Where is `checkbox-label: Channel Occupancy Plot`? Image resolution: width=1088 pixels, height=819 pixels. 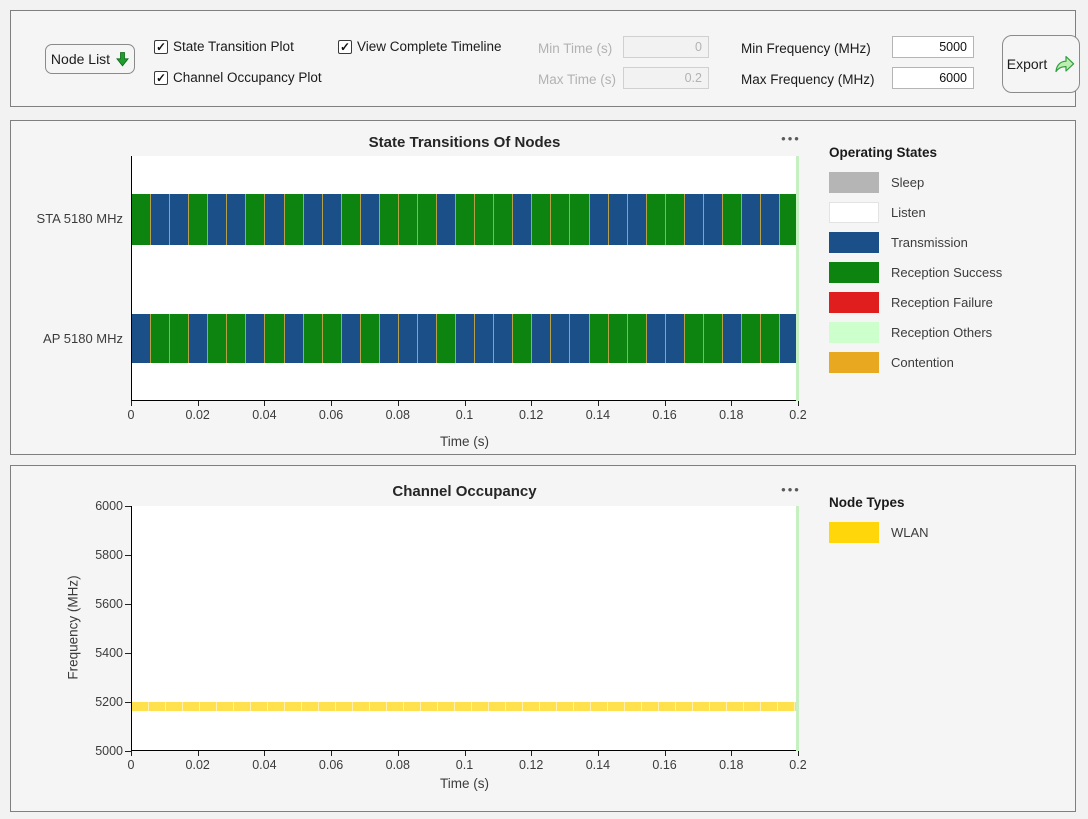
checkbox-label: Channel Occupancy Plot is located at coordinates (247, 77).